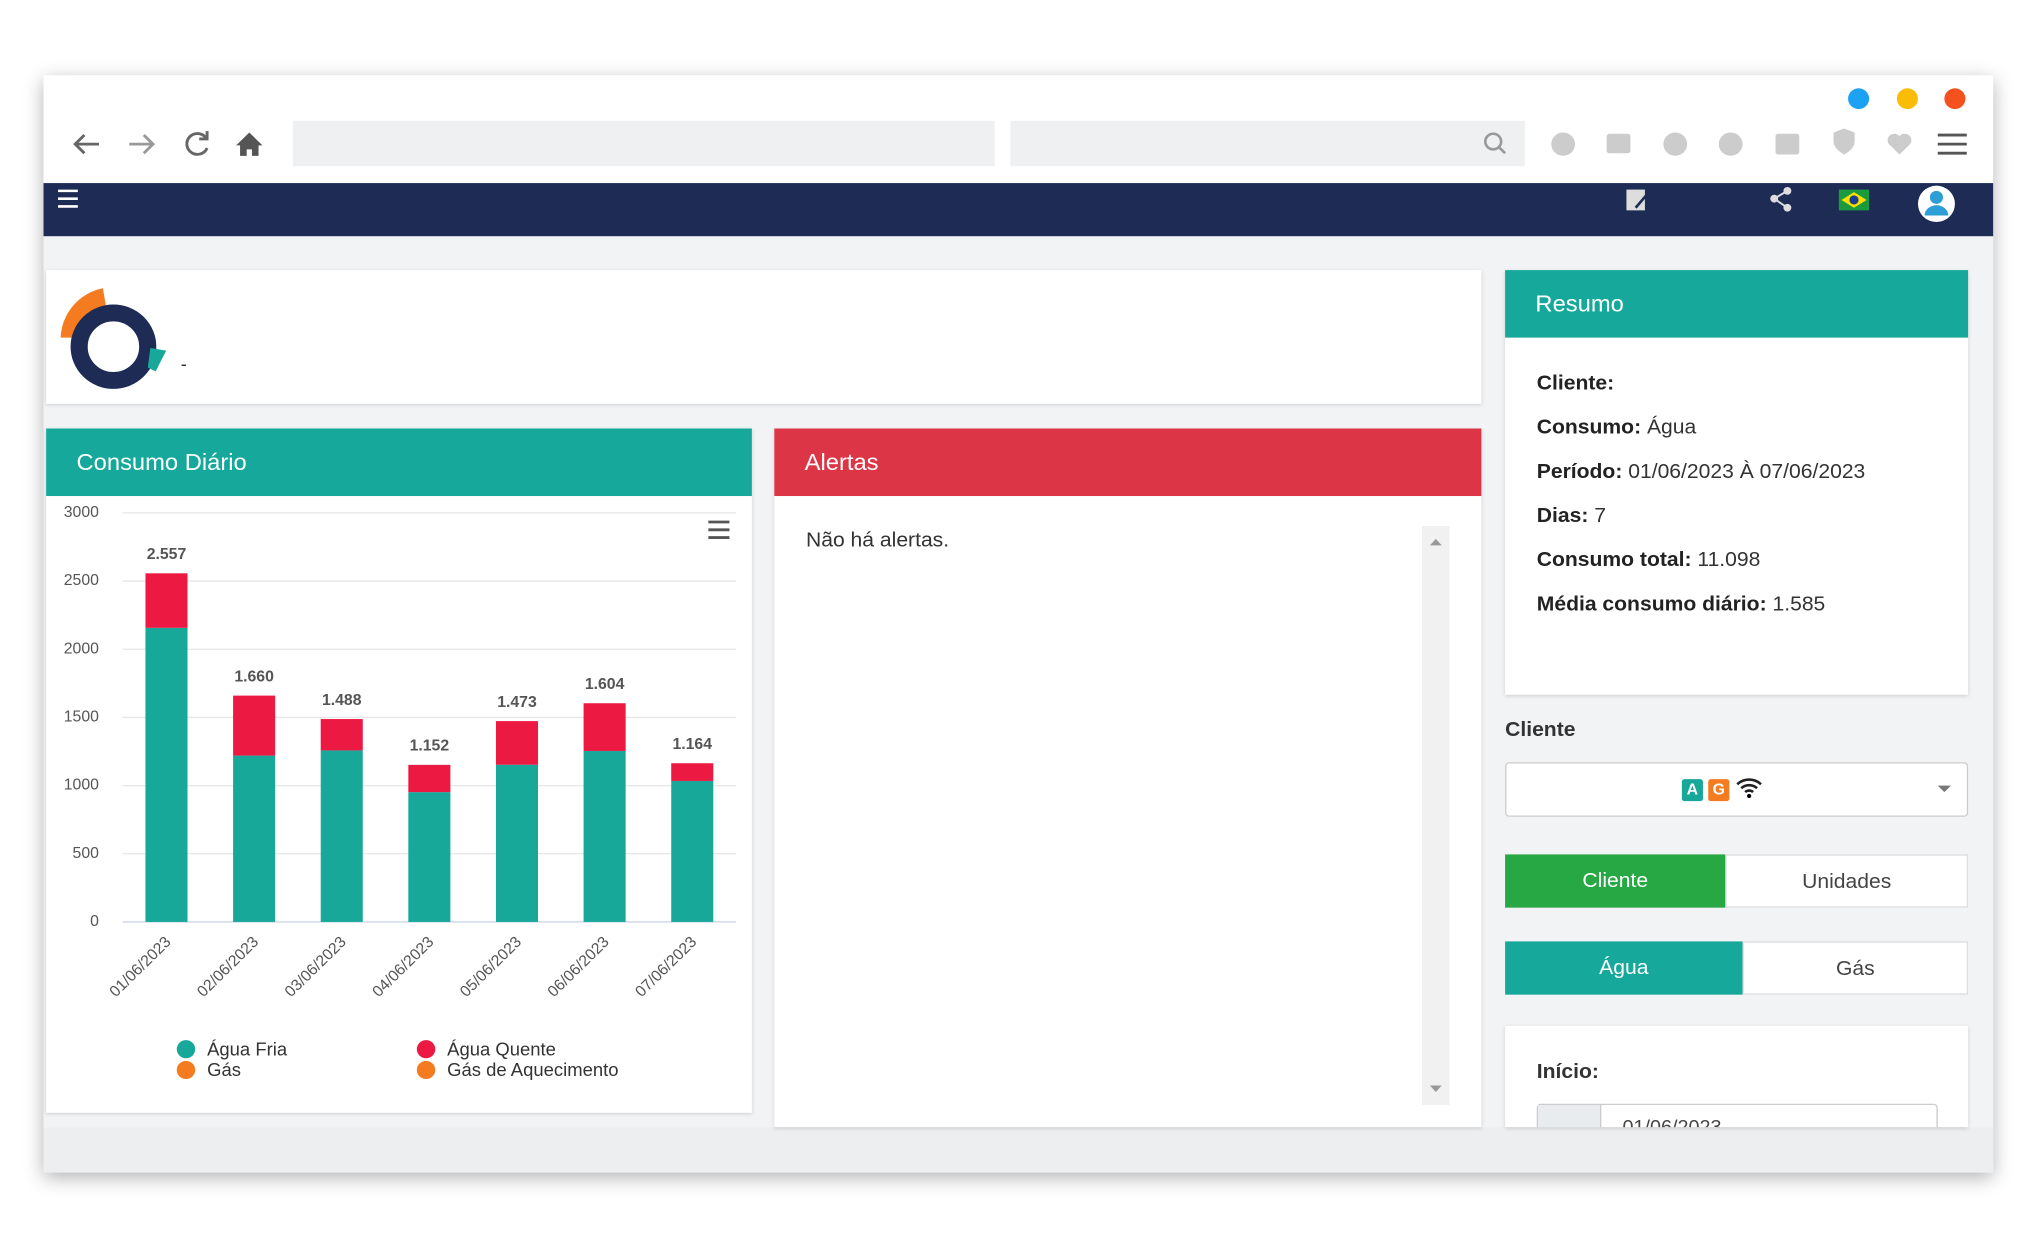 The width and height of the screenshot is (2038, 1244). Describe the element at coordinates (1579, 472) in the screenshot. I see `label: Período:` at that location.